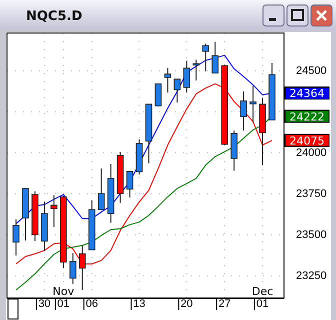 The height and width of the screenshot is (320, 336). I want to click on x-tick-label: 13, so click(139, 304).